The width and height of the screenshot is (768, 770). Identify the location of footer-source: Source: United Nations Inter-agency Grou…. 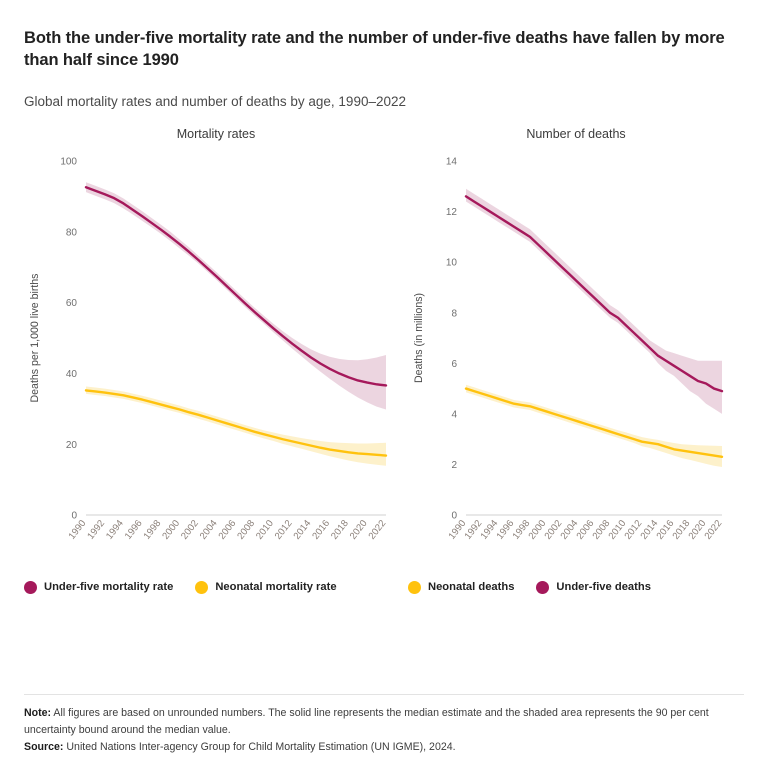
(384, 747).